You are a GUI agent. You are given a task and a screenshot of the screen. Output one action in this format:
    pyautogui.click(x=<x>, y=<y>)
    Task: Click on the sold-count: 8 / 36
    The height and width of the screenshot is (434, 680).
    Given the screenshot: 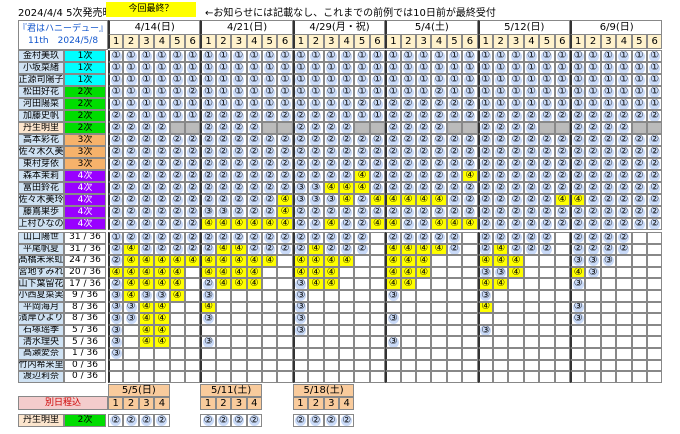 What is the action you would take?
    pyautogui.click(x=85, y=307)
    